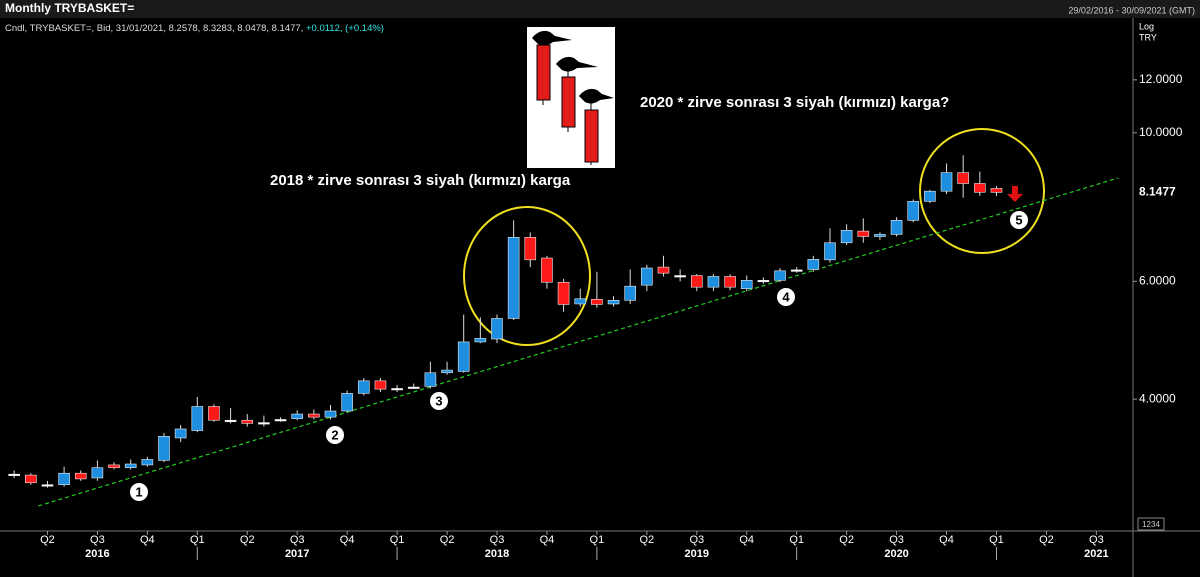 The image size is (1200, 577). I want to click on year-label: 2019, so click(697, 554).